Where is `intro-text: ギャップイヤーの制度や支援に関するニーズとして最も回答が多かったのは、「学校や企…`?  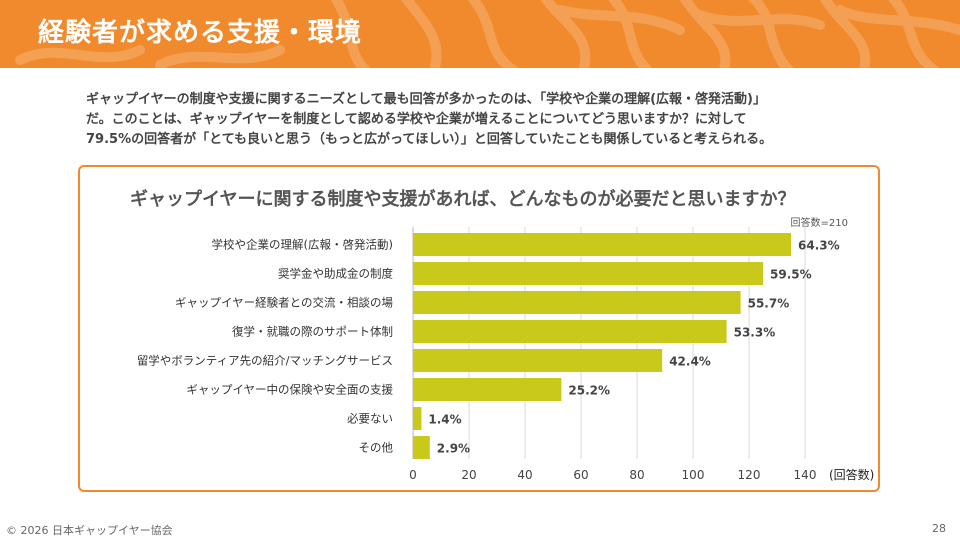
intro-text: ギャップイヤーの制度や支援に関するニーズとして最も回答が多かったのは、「学校や企… is located at coordinates (486, 120).